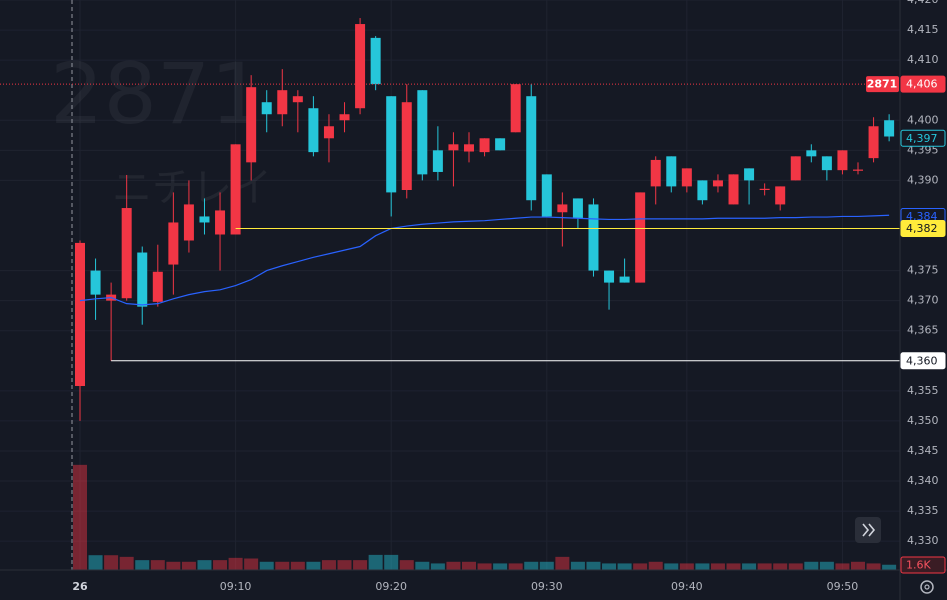 The image size is (947, 600). What do you see at coordinates (923, 540) in the screenshot?
I see `y-tick-label: 4,330` at bounding box center [923, 540].